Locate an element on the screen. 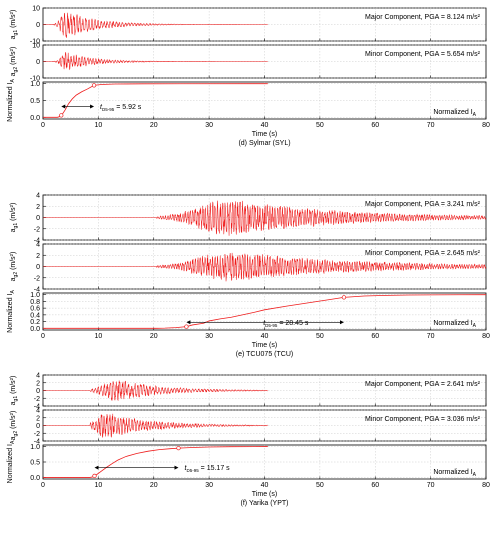 This screenshot has height=550, width=502. y-tick-label: 0.6 is located at coordinates (35, 309).